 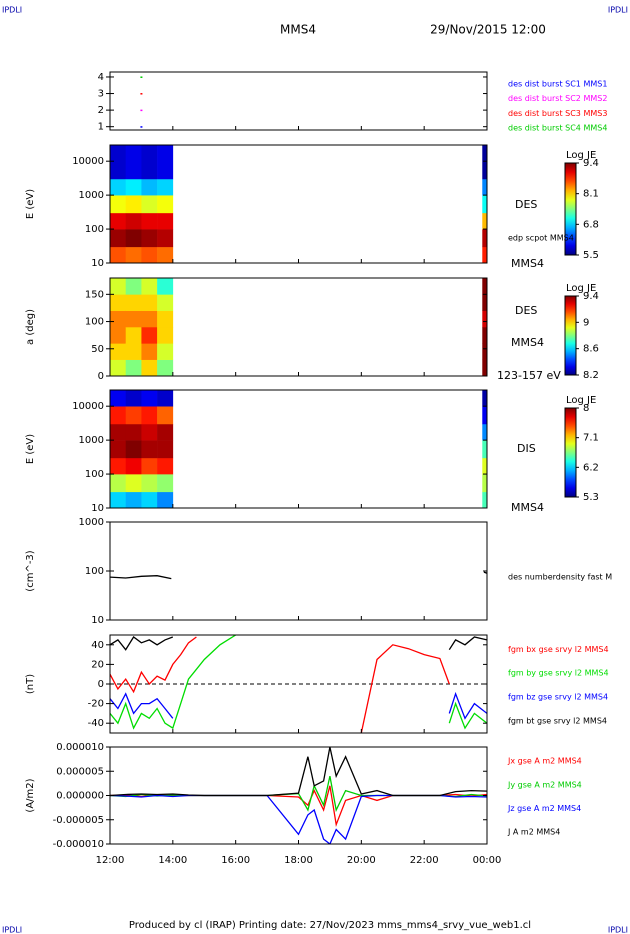 I want to click on colorbar-tick-label: 8.6, so click(x=591, y=349).